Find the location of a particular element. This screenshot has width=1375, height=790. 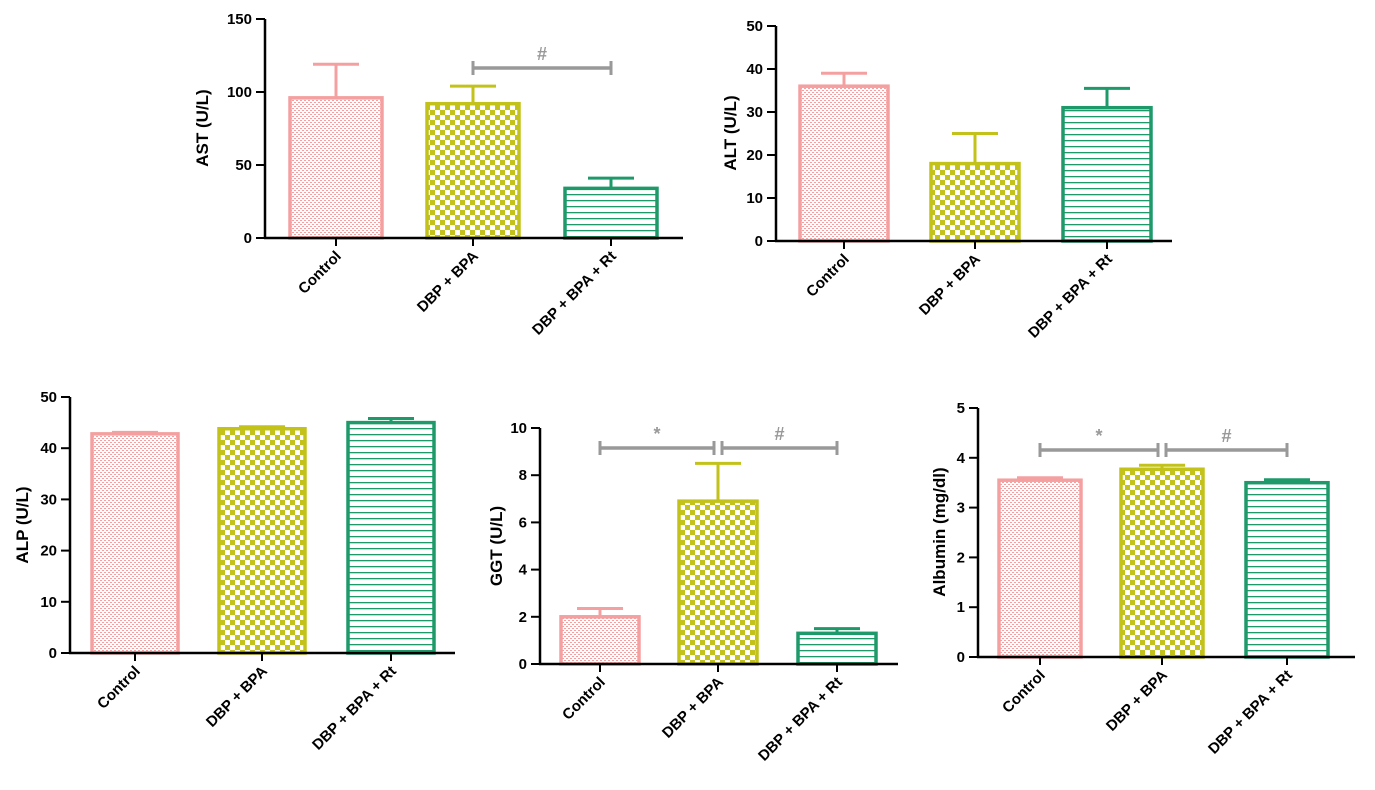

y-tick-label: 150 is located at coordinates (239, 19).